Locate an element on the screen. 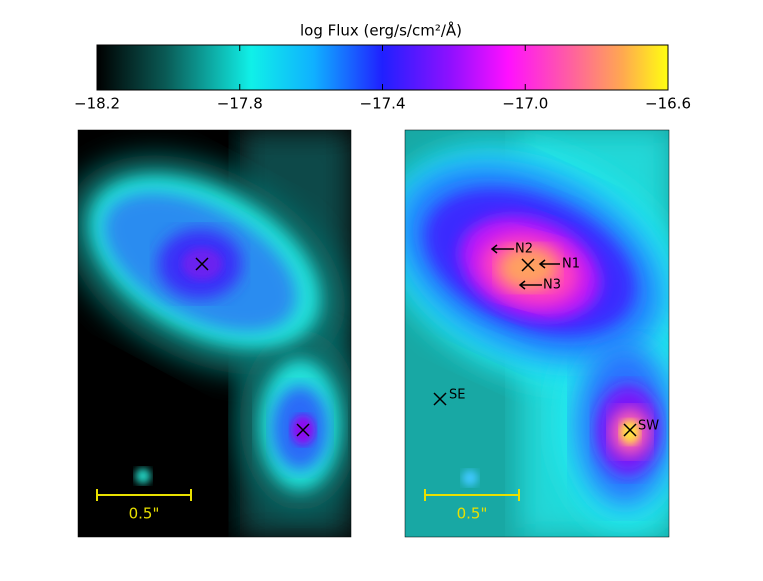  source-label: N3 is located at coordinates (552, 285).